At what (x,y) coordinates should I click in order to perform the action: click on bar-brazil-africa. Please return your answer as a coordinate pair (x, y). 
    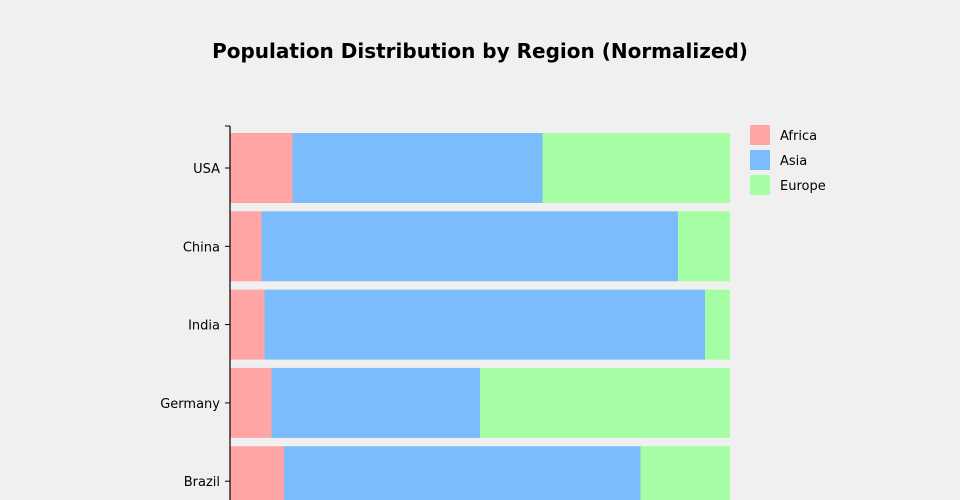
    Looking at the image, I should click on (257, 473).